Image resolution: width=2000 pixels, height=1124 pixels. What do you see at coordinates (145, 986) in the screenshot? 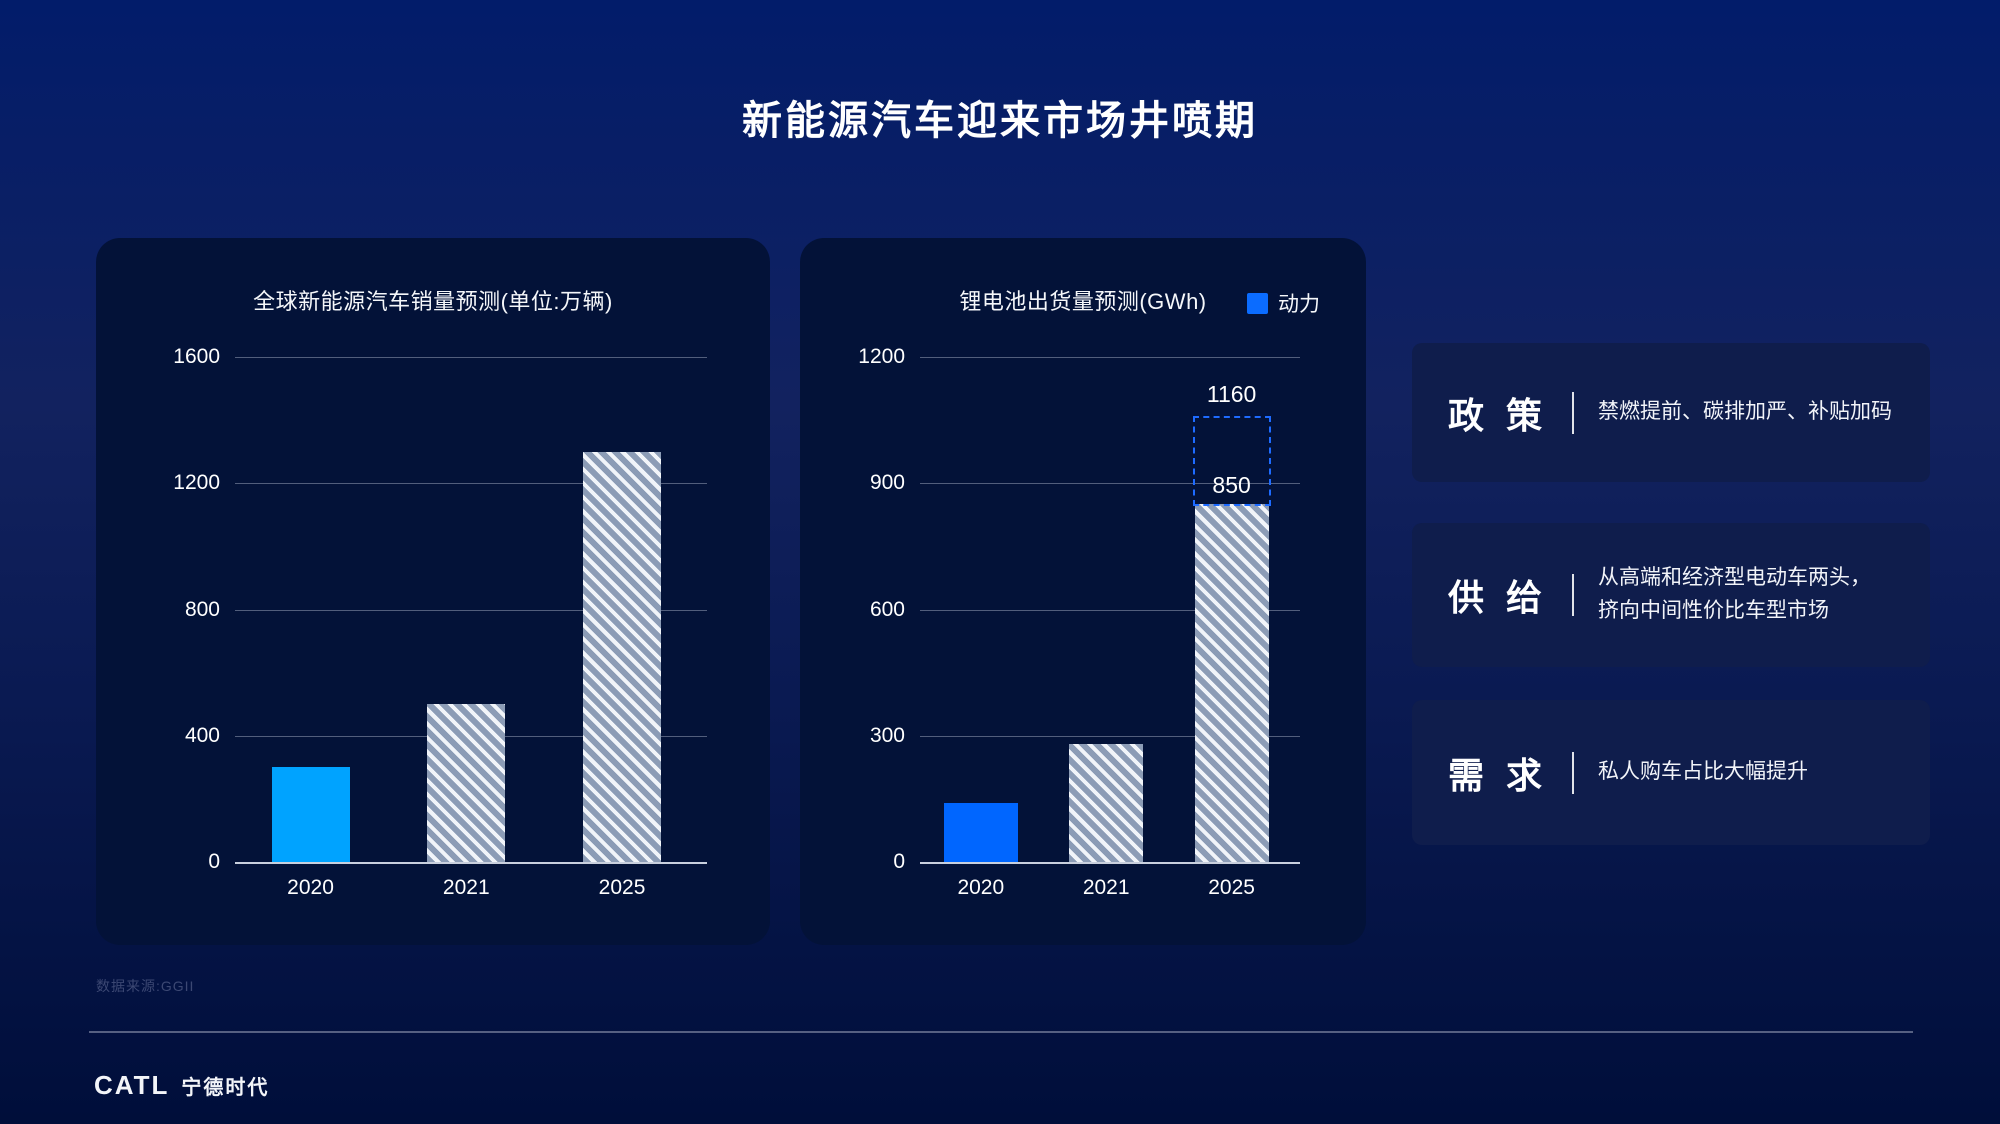
I see `data-source: 数据来源:GGII` at bounding box center [145, 986].